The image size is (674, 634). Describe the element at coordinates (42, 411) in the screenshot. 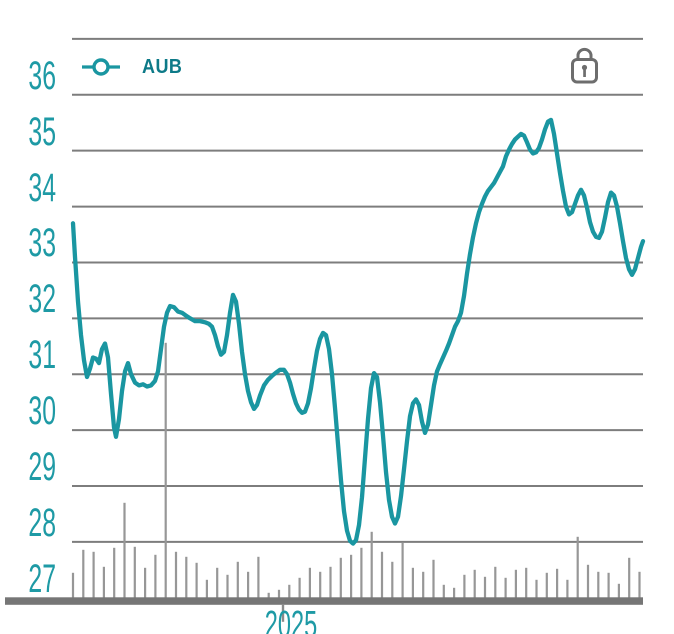

I see `y-axis-label: 30` at that location.